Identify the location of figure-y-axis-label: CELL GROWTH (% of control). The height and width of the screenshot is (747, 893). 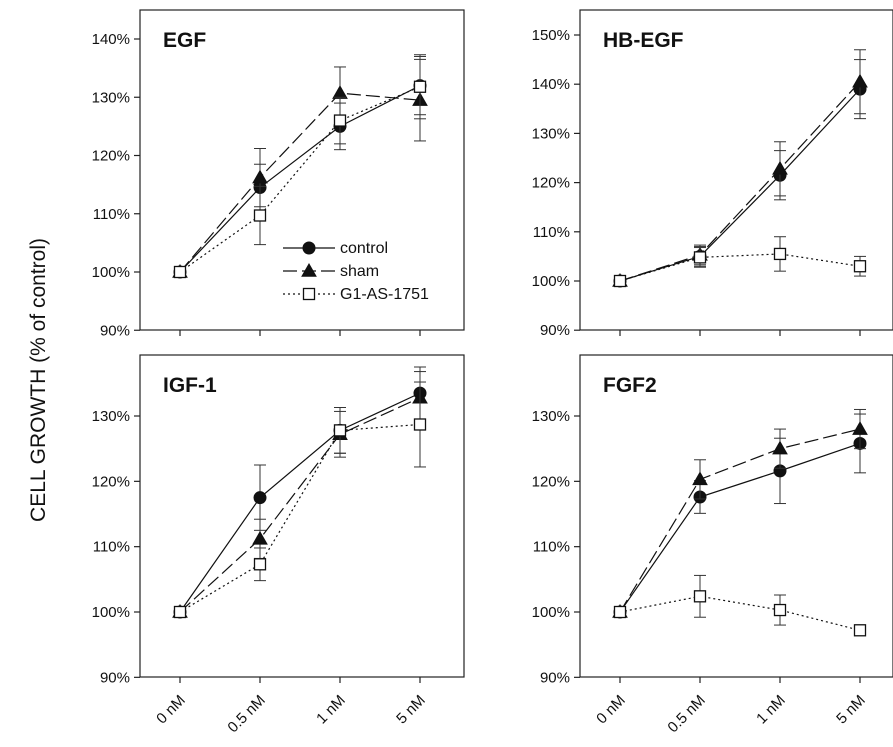
(38, 380).